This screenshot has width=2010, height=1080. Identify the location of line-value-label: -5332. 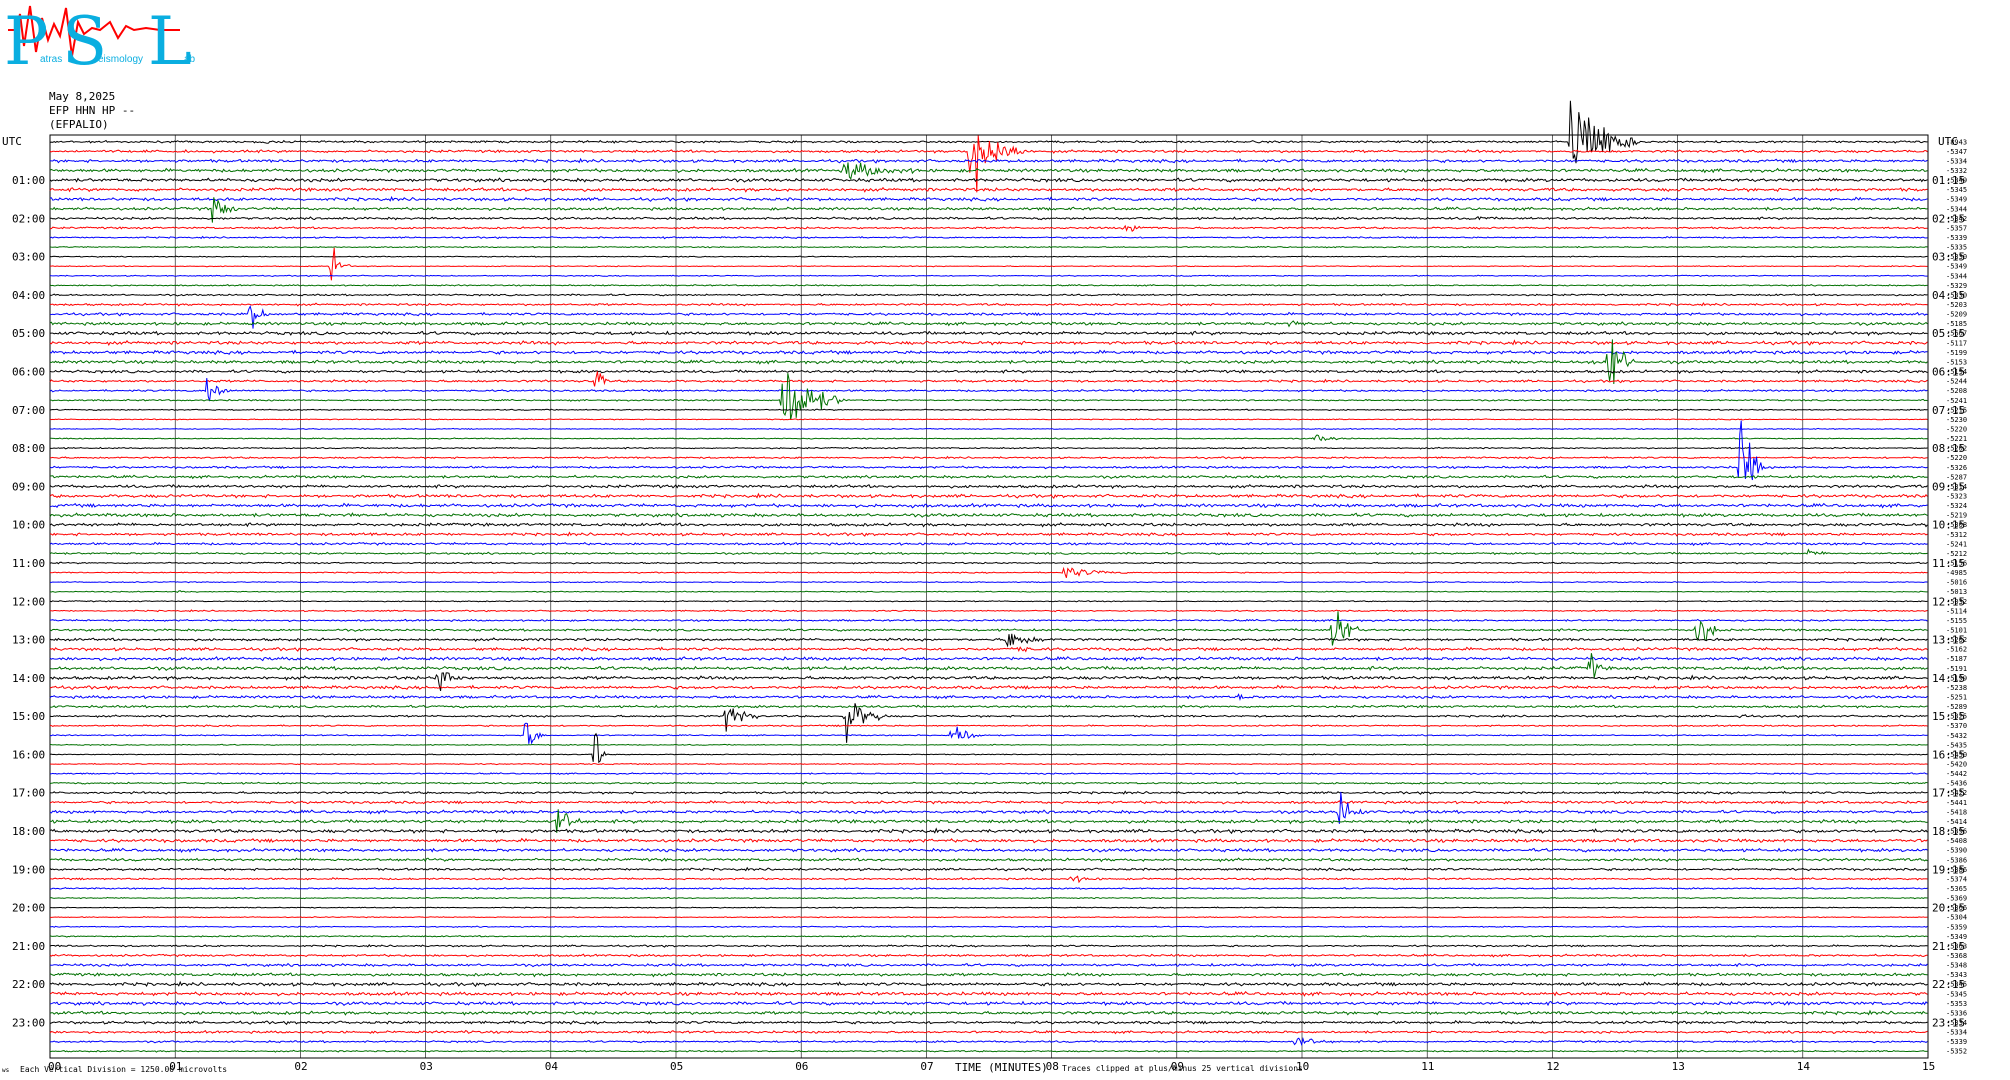
(1956, 171).